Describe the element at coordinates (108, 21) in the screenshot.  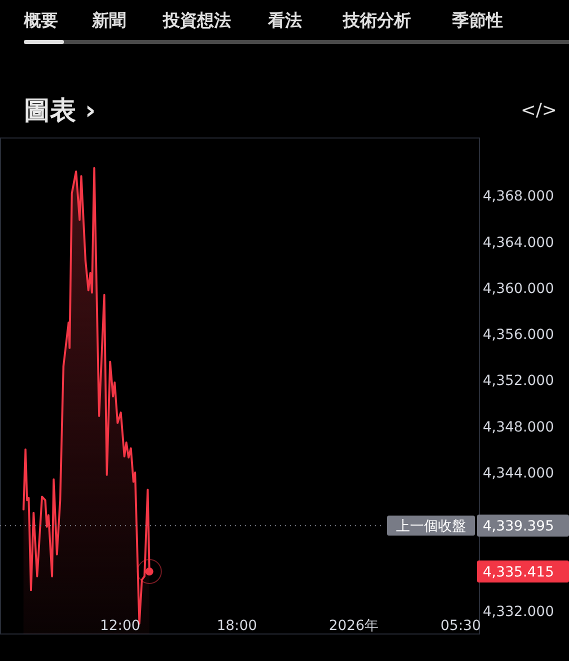
I see `text: 新聞` at that location.